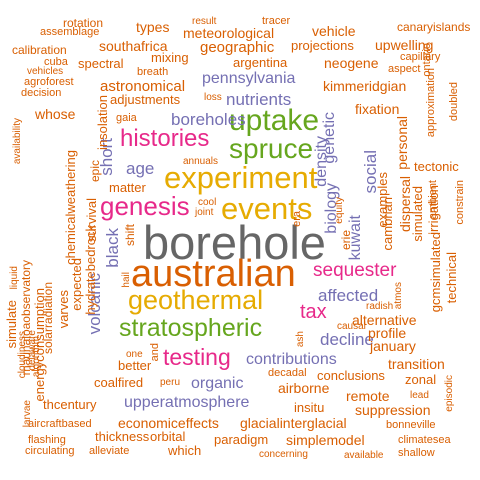 The width and height of the screenshot is (480, 480). I want to click on word: tracer, so click(276, 21).